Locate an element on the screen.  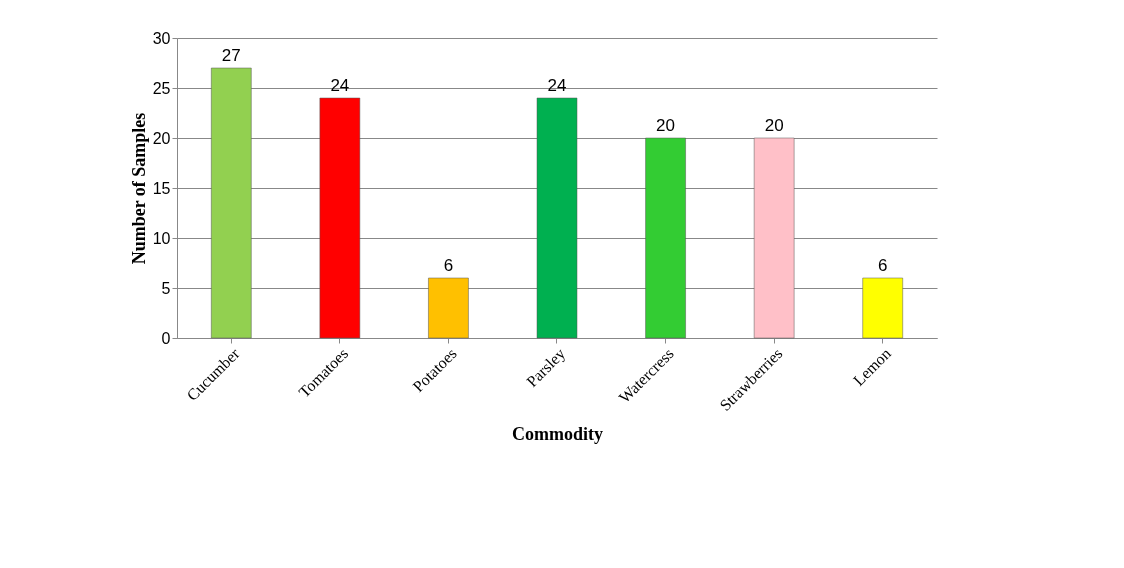
y-tick-label: 30 is located at coordinates (161, 38).